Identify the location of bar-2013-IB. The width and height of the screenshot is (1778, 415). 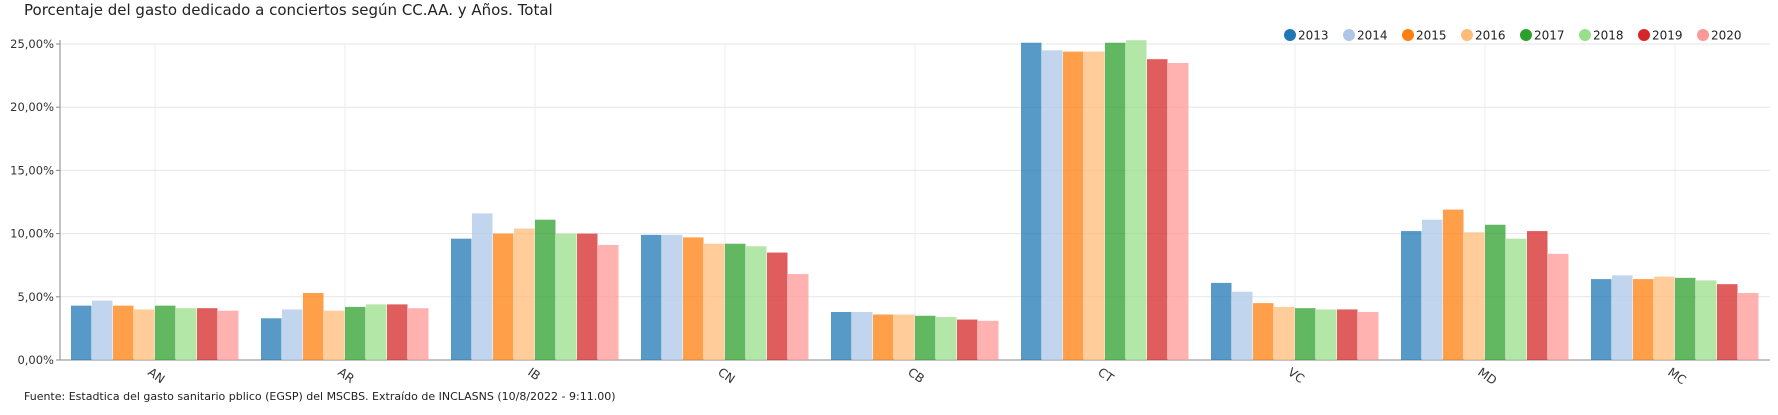
(461, 299).